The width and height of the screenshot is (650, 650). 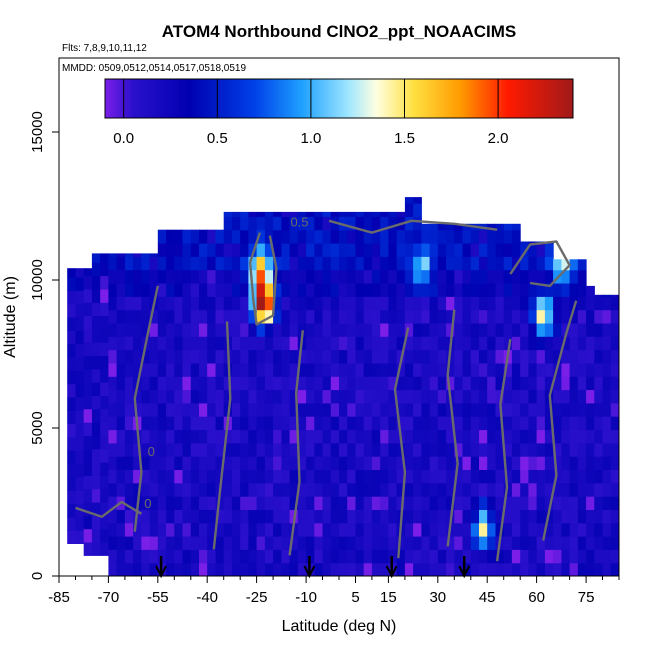 What do you see at coordinates (299, 222) in the screenshot?
I see `contour-label: 0.5` at bounding box center [299, 222].